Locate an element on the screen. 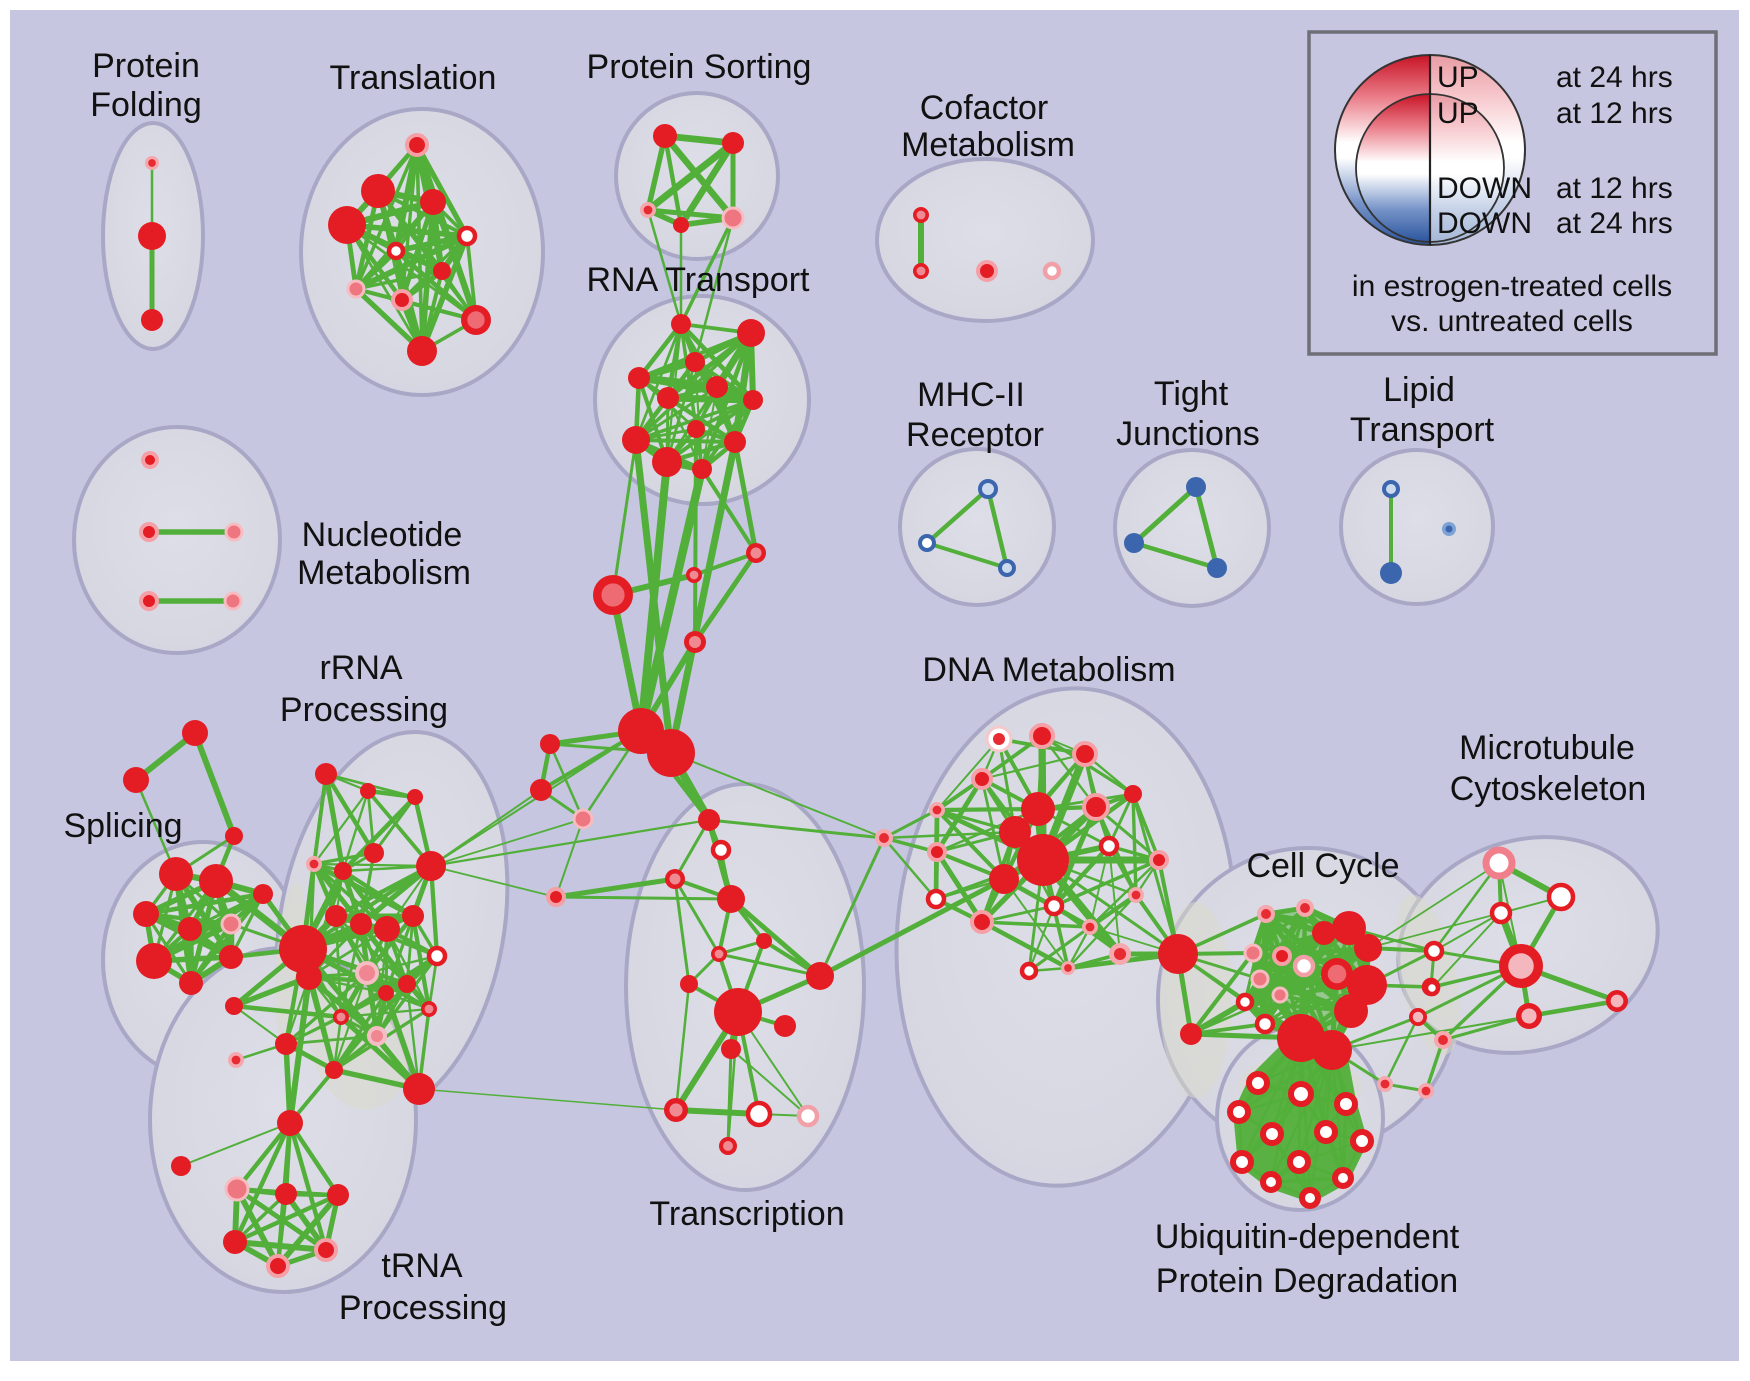 This screenshot has width=1750, height=1381. svg-text: Protein Degradation is located at coordinates (1307, 1281).